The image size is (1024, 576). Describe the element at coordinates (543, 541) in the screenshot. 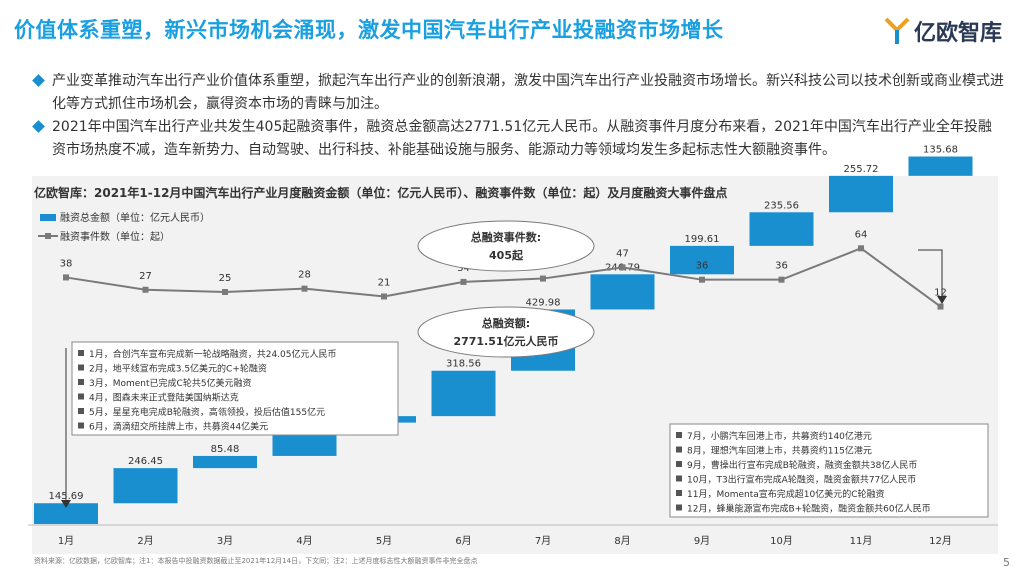

I see `x-tick-label: 7月` at that location.